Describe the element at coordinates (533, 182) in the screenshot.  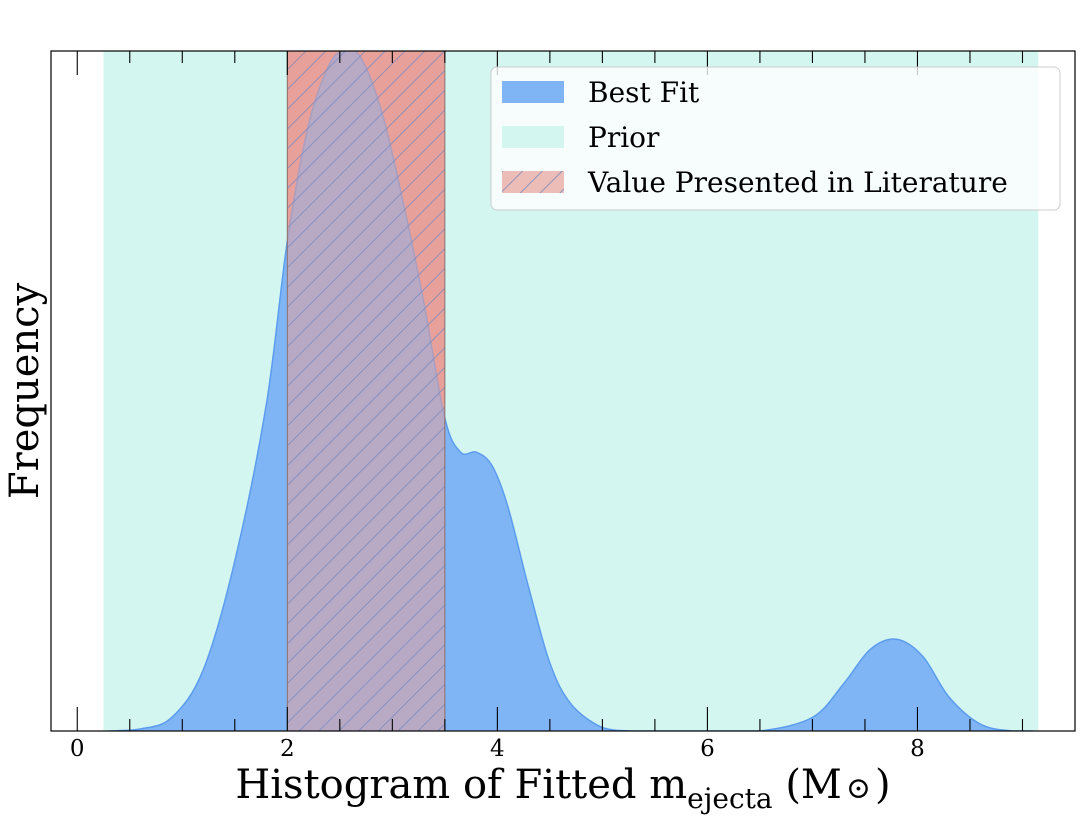
I see `legend-swatch-hatch` at that location.